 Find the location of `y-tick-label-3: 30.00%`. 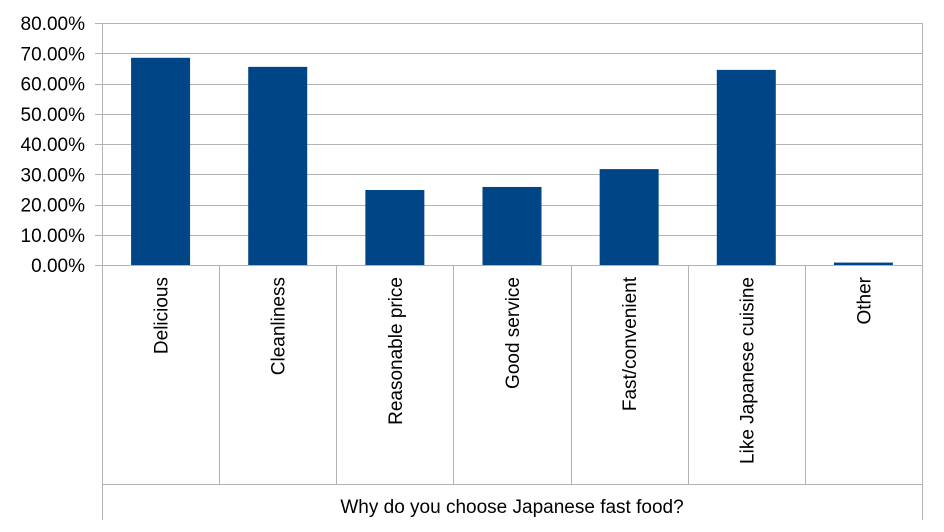

y-tick-label-3: 30.00% is located at coordinates (53, 175).